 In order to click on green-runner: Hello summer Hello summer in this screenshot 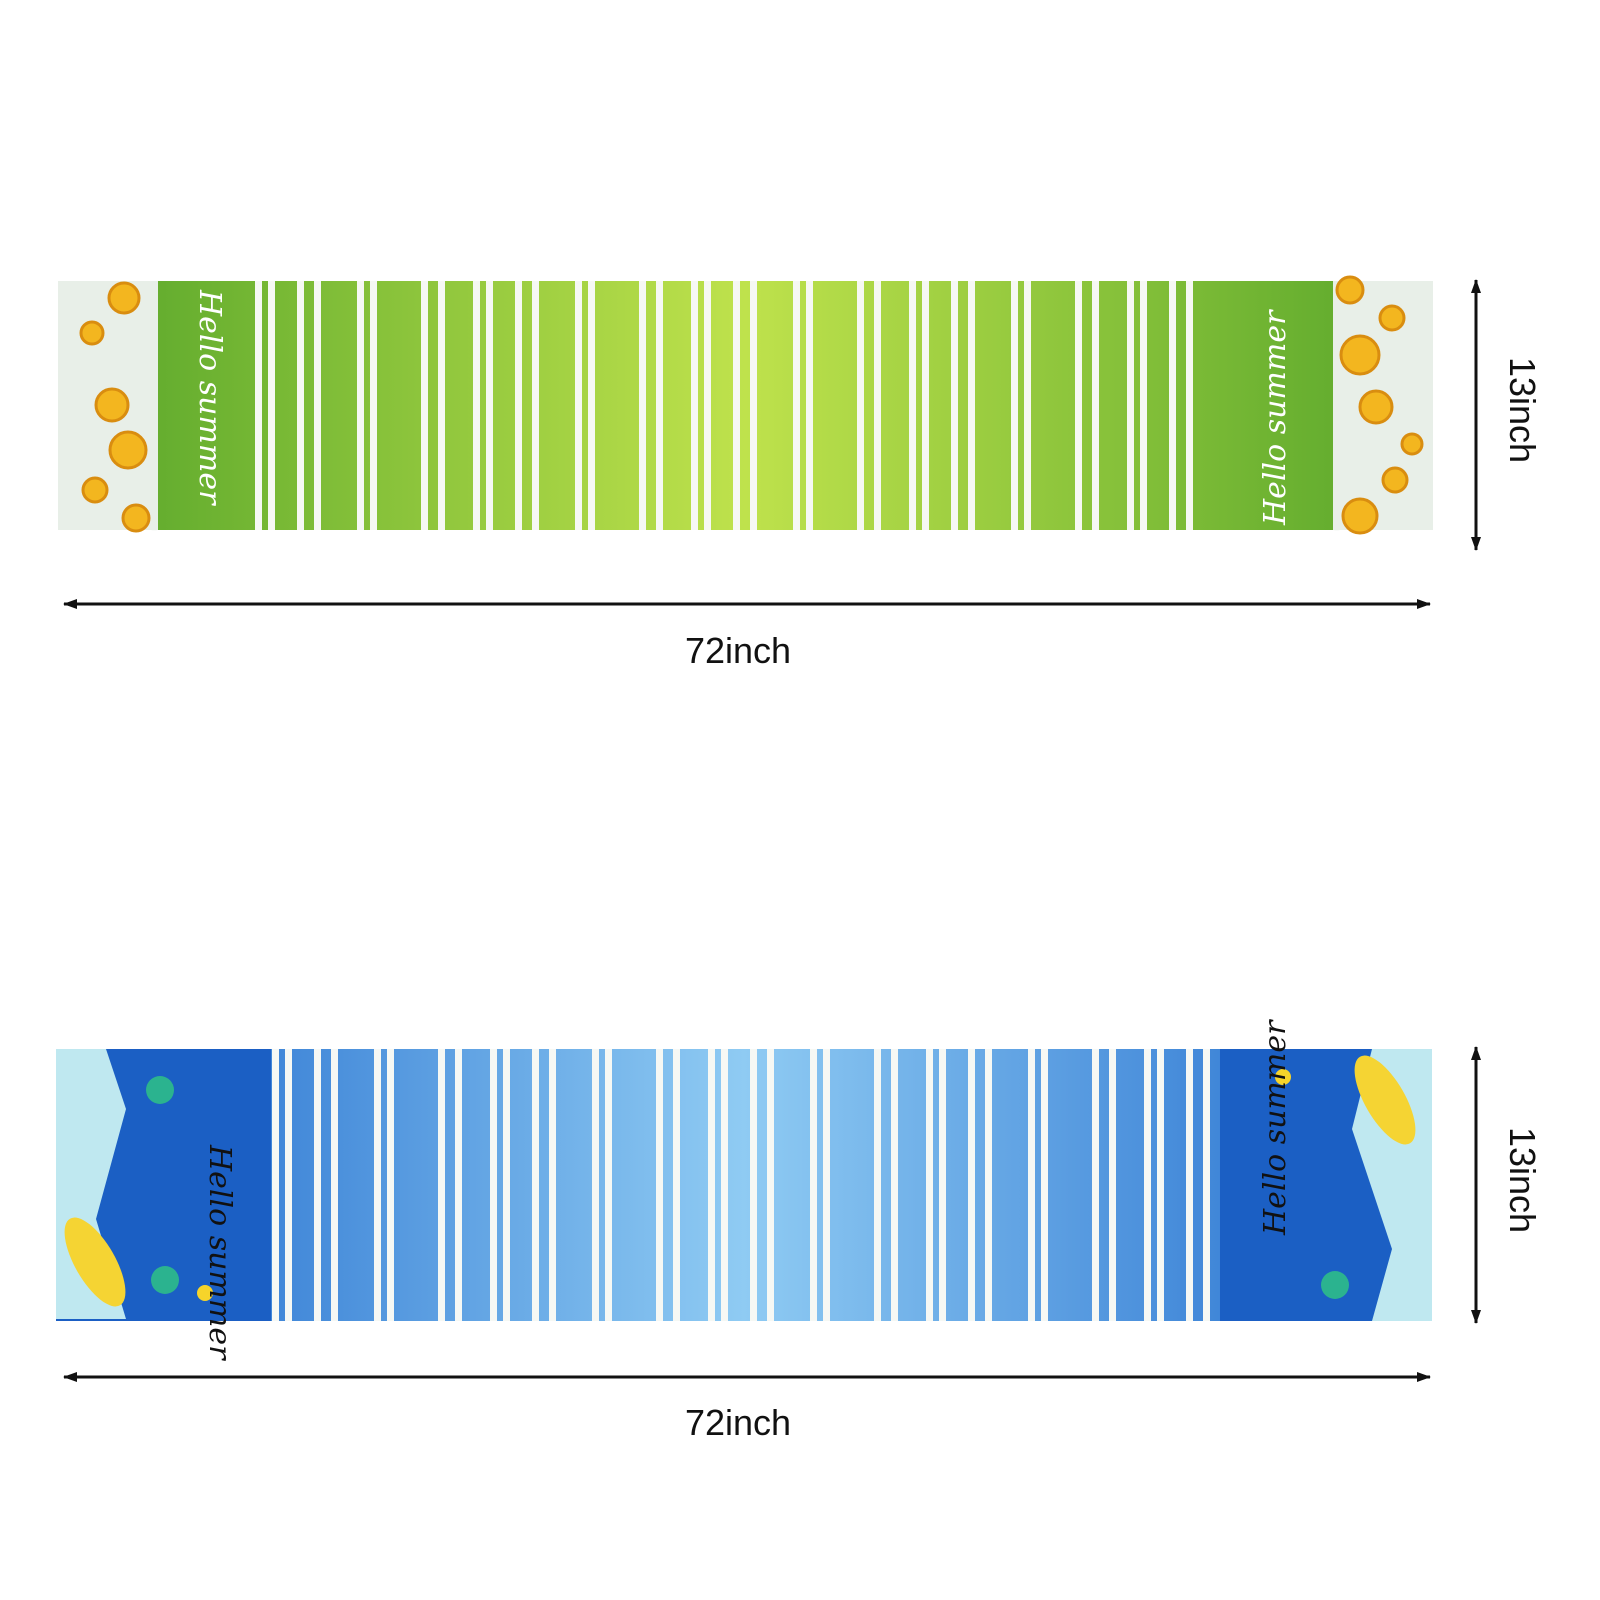, I will do `click(745, 405)`.